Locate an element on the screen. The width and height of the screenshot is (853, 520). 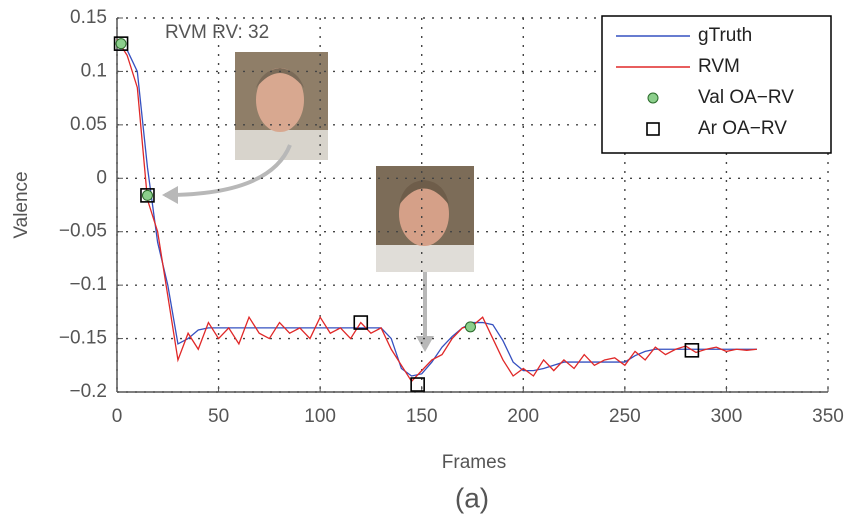
caption: (a) is located at coordinates (472, 497).